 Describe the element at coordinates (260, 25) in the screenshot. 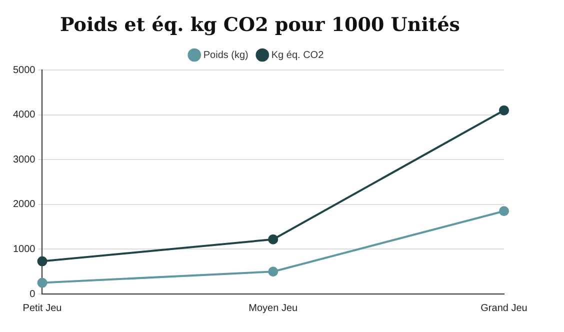

I see `chart-title: Poids et éq. kg CO2 pour 1000 Unités` at that location.